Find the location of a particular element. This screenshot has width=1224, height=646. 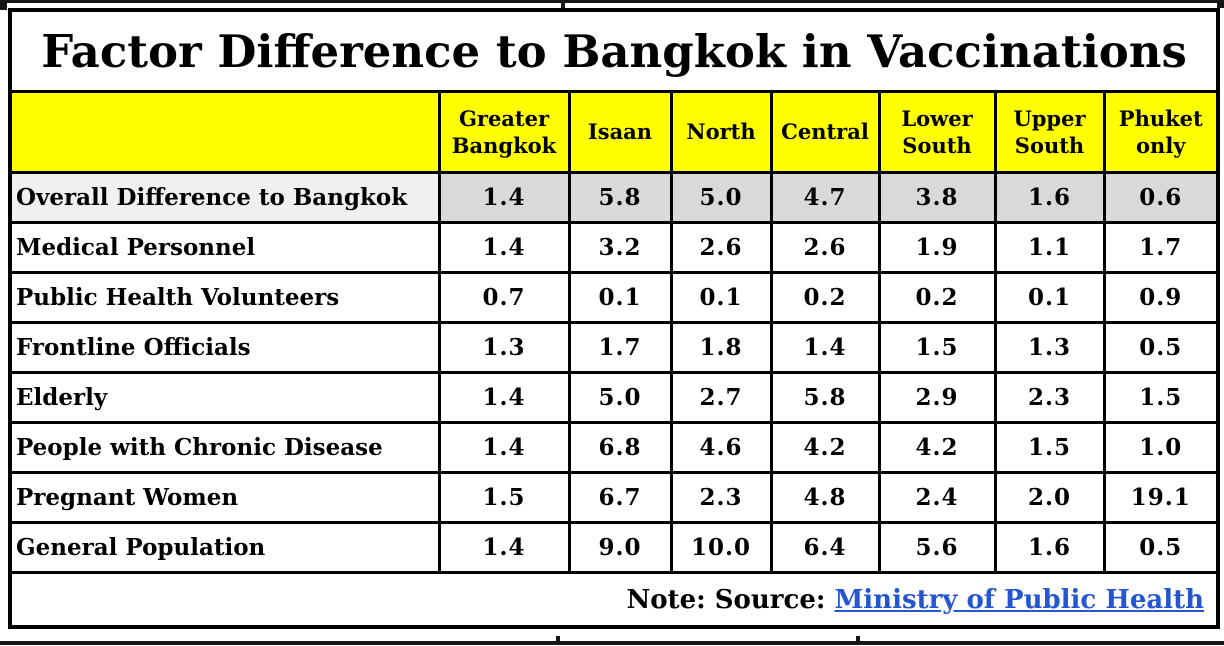

note-row: Note: Source: Ministry of Public Health is located at coordinates (614, 600).